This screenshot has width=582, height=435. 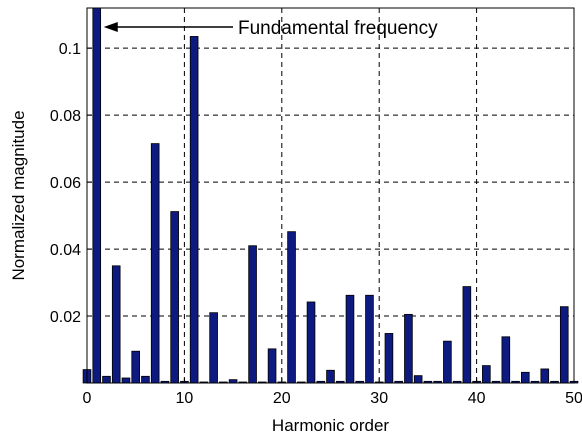 I want to click on x-axis-ticks: 0 10 20 30 40 50, so click(x=332, y=392).